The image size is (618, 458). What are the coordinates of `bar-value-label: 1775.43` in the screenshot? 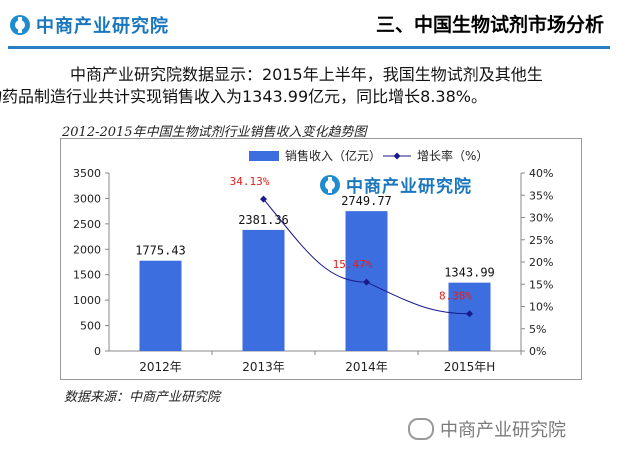 It's located at (160, 251).